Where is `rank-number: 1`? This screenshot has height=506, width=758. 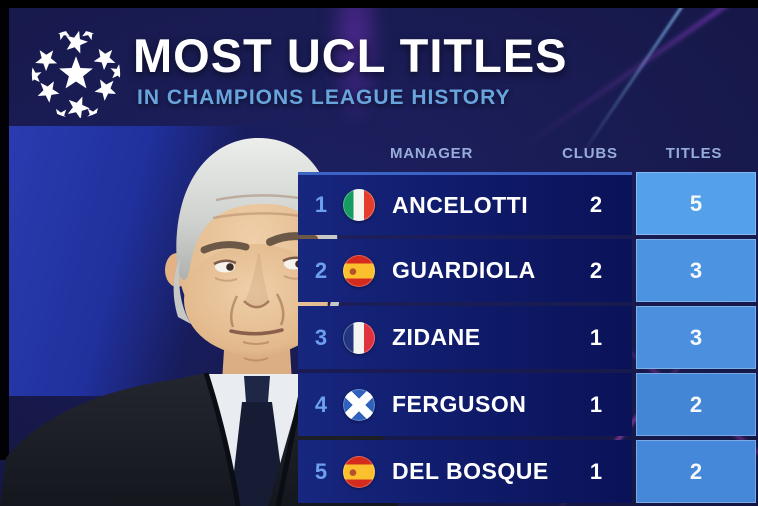 rank-number: 1 is located at coordinates (321, 204).